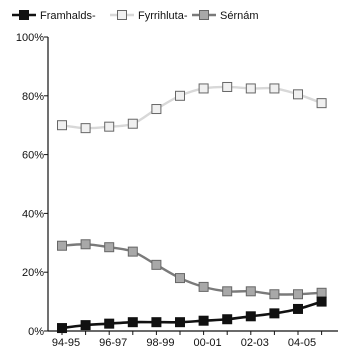 Image resolution: width=351 pixels, height=350 pixels. I want to click on x-tick-label: 00-01, so click(208, 343).